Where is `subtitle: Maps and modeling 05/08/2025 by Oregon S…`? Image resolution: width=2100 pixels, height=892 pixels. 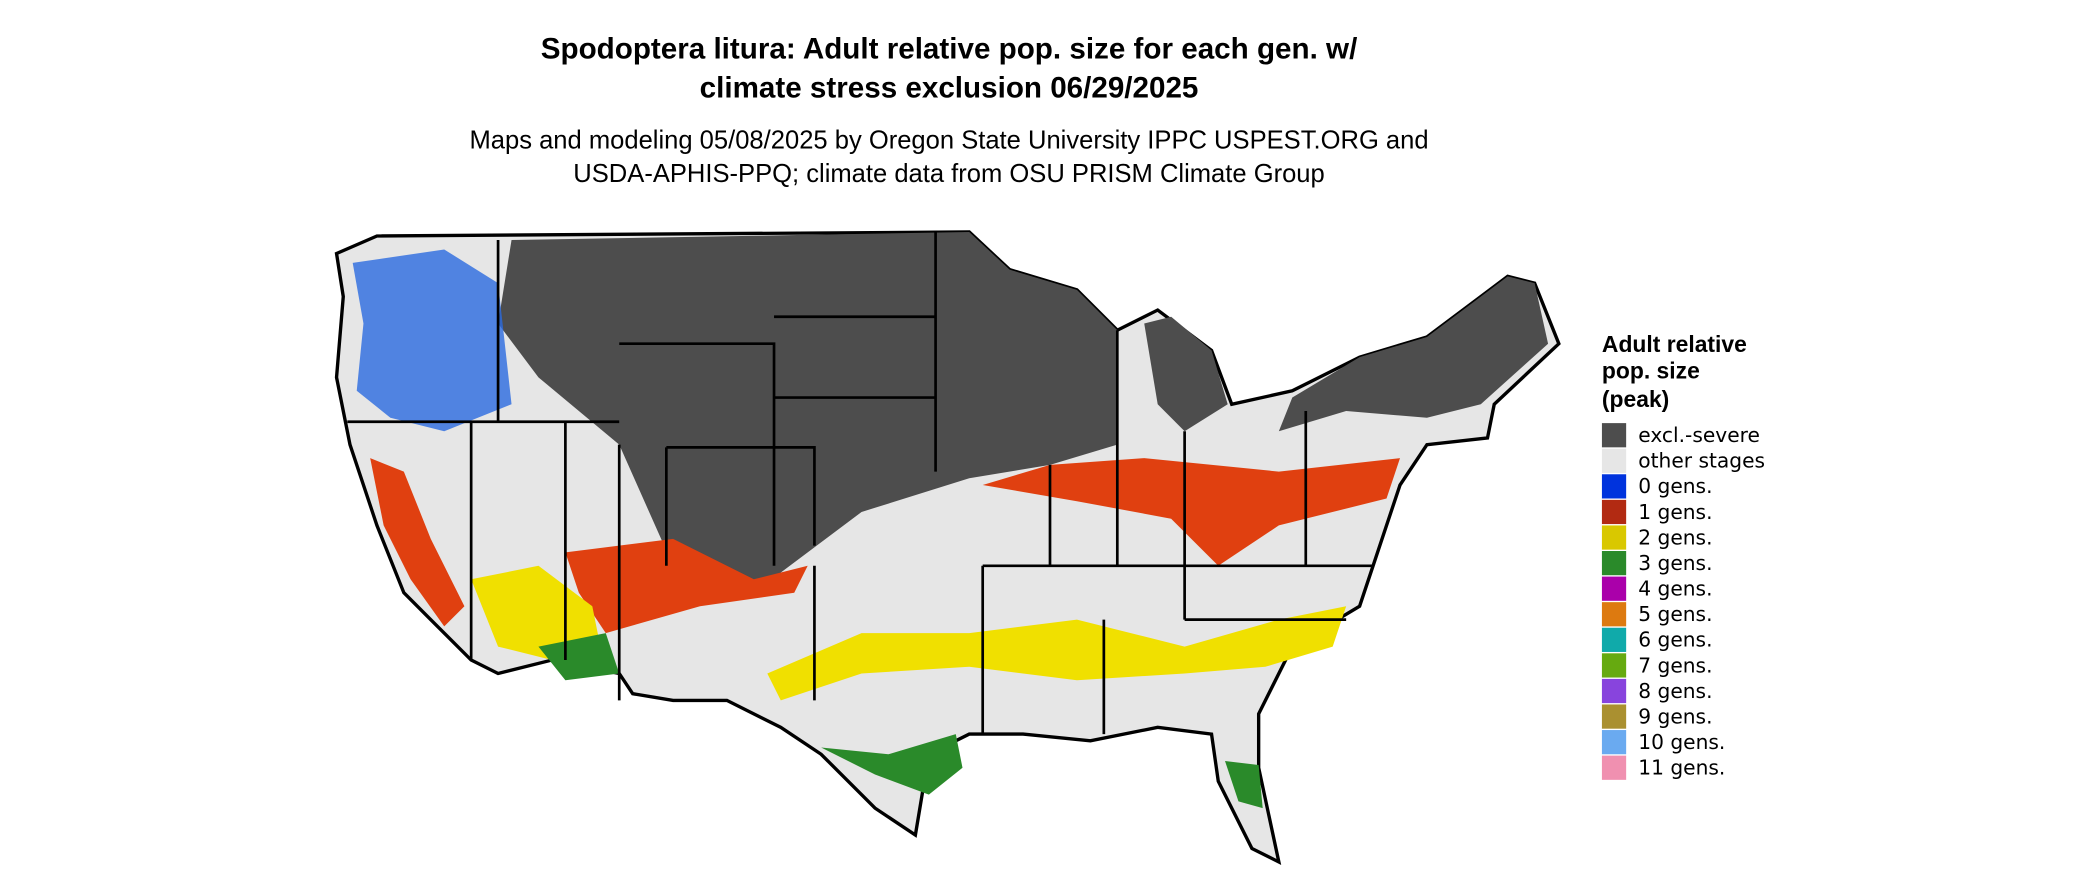 subtitle: Maps and modeling 05/08/2025 by Oregon S… is located at coordinates (948, 141).